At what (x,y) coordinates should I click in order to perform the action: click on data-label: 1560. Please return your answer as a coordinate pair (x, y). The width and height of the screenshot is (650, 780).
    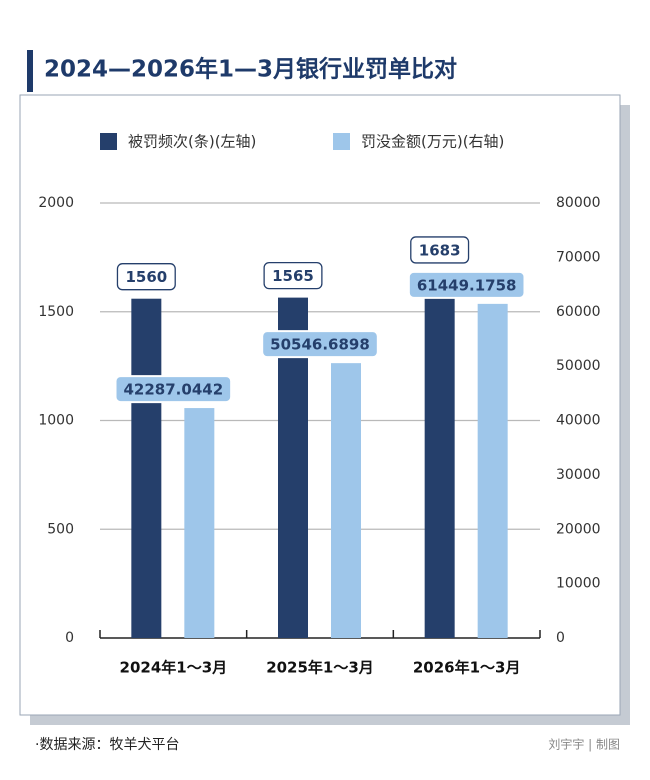
    Looking at the image, I should click on (146, 277).